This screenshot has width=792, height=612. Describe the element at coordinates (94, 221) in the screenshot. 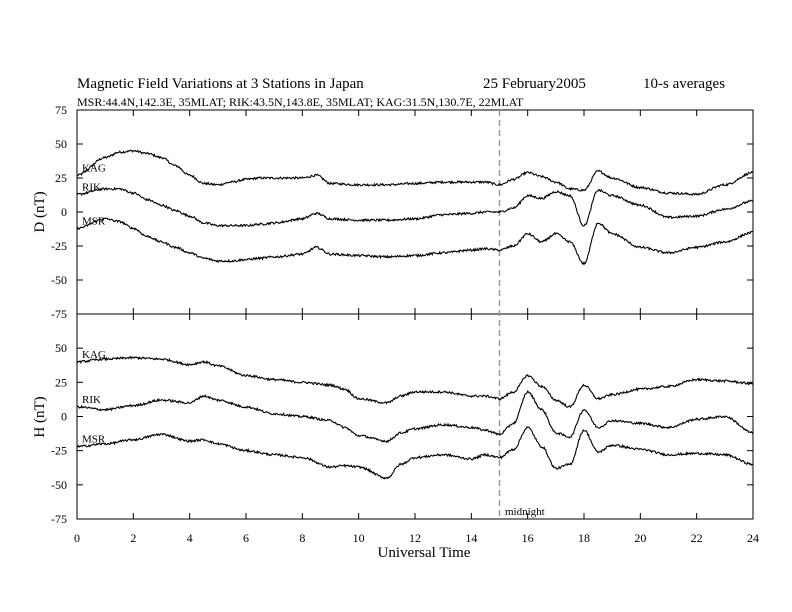

I see `d-series-msr-label: MSR` at that location.